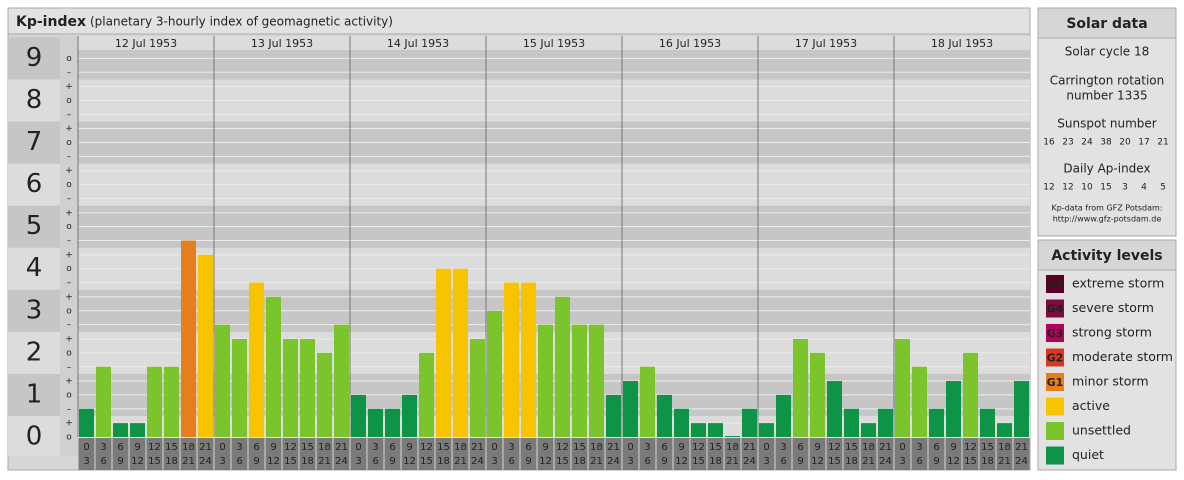 The image size is (1184, 480). Describe the element at coordinates (1118, 283) in the screenshot. I see `level-name: extreme storm` at that location.